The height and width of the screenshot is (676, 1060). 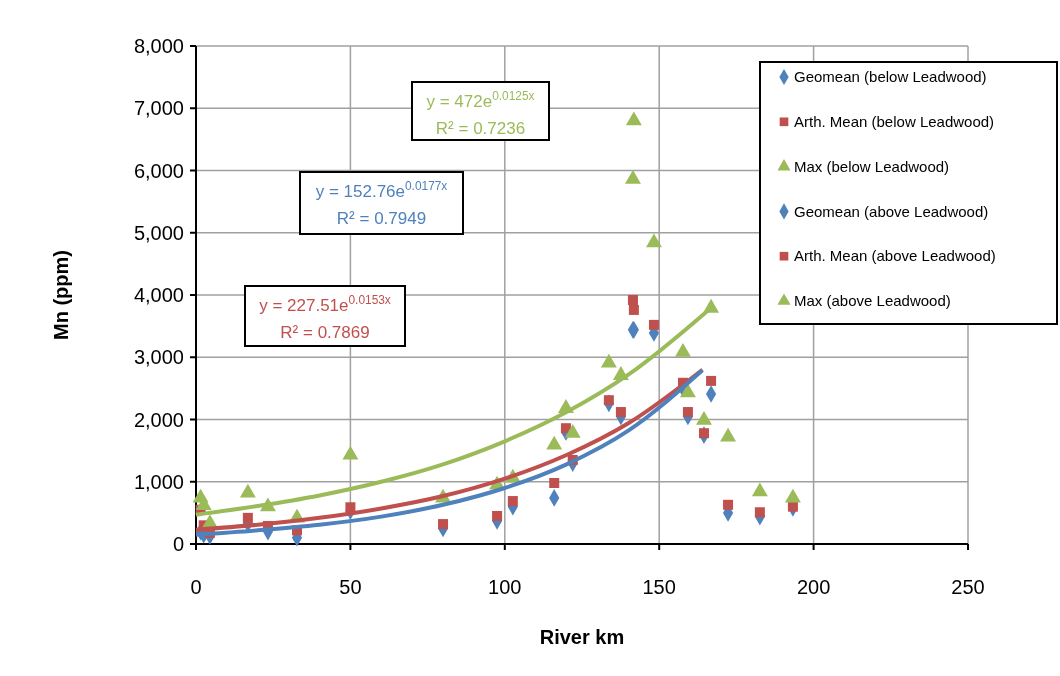 What do you see at coordinates (158, 46) in the screenshot?
I see `y-tick-label: 8,000` at bounding box center [158, 46].